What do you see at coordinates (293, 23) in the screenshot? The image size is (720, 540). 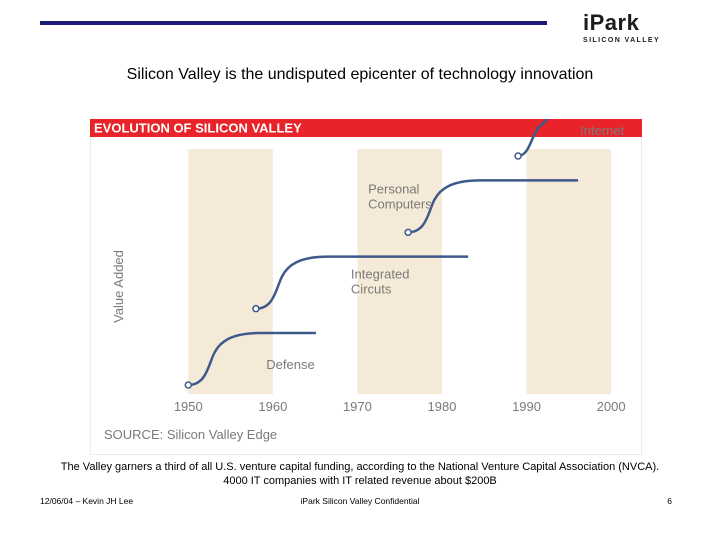 I see `header-rule` at bounding box center [293, 23].